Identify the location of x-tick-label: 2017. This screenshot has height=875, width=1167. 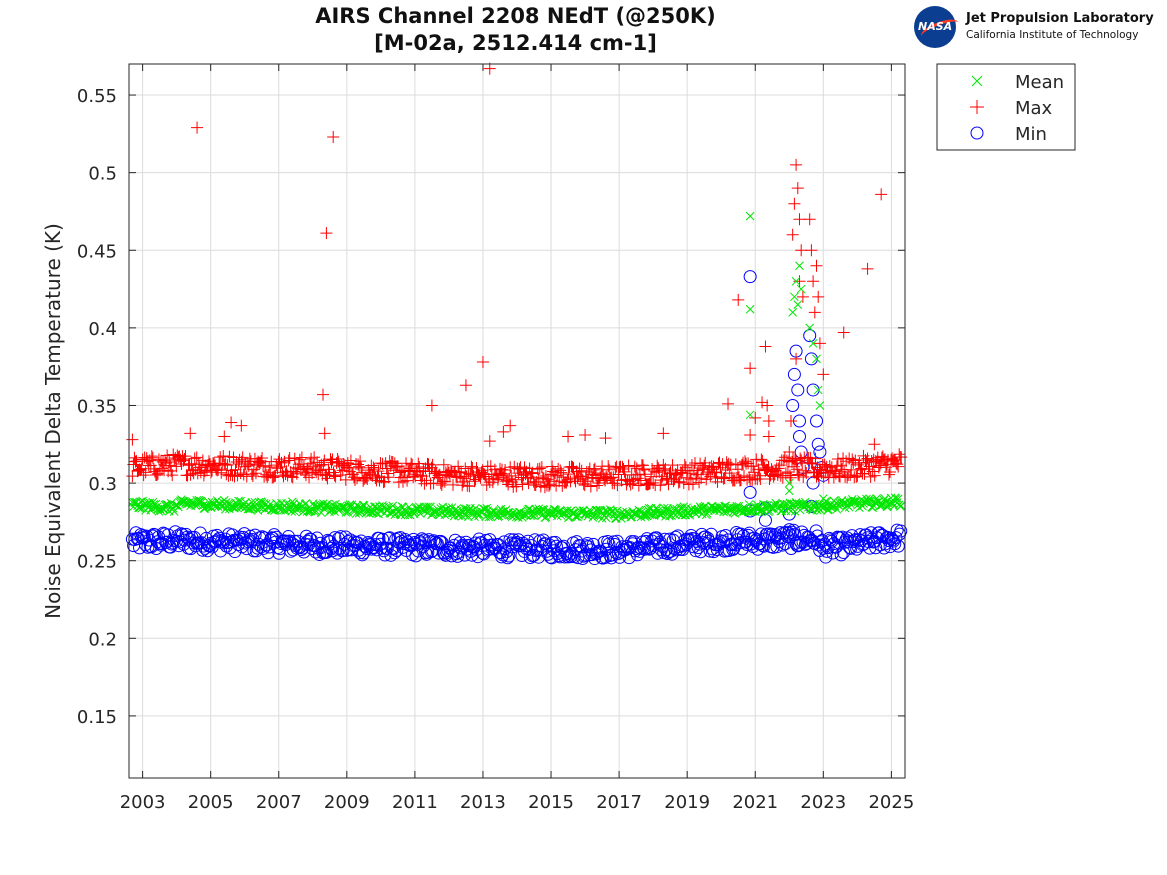
(619, 802).